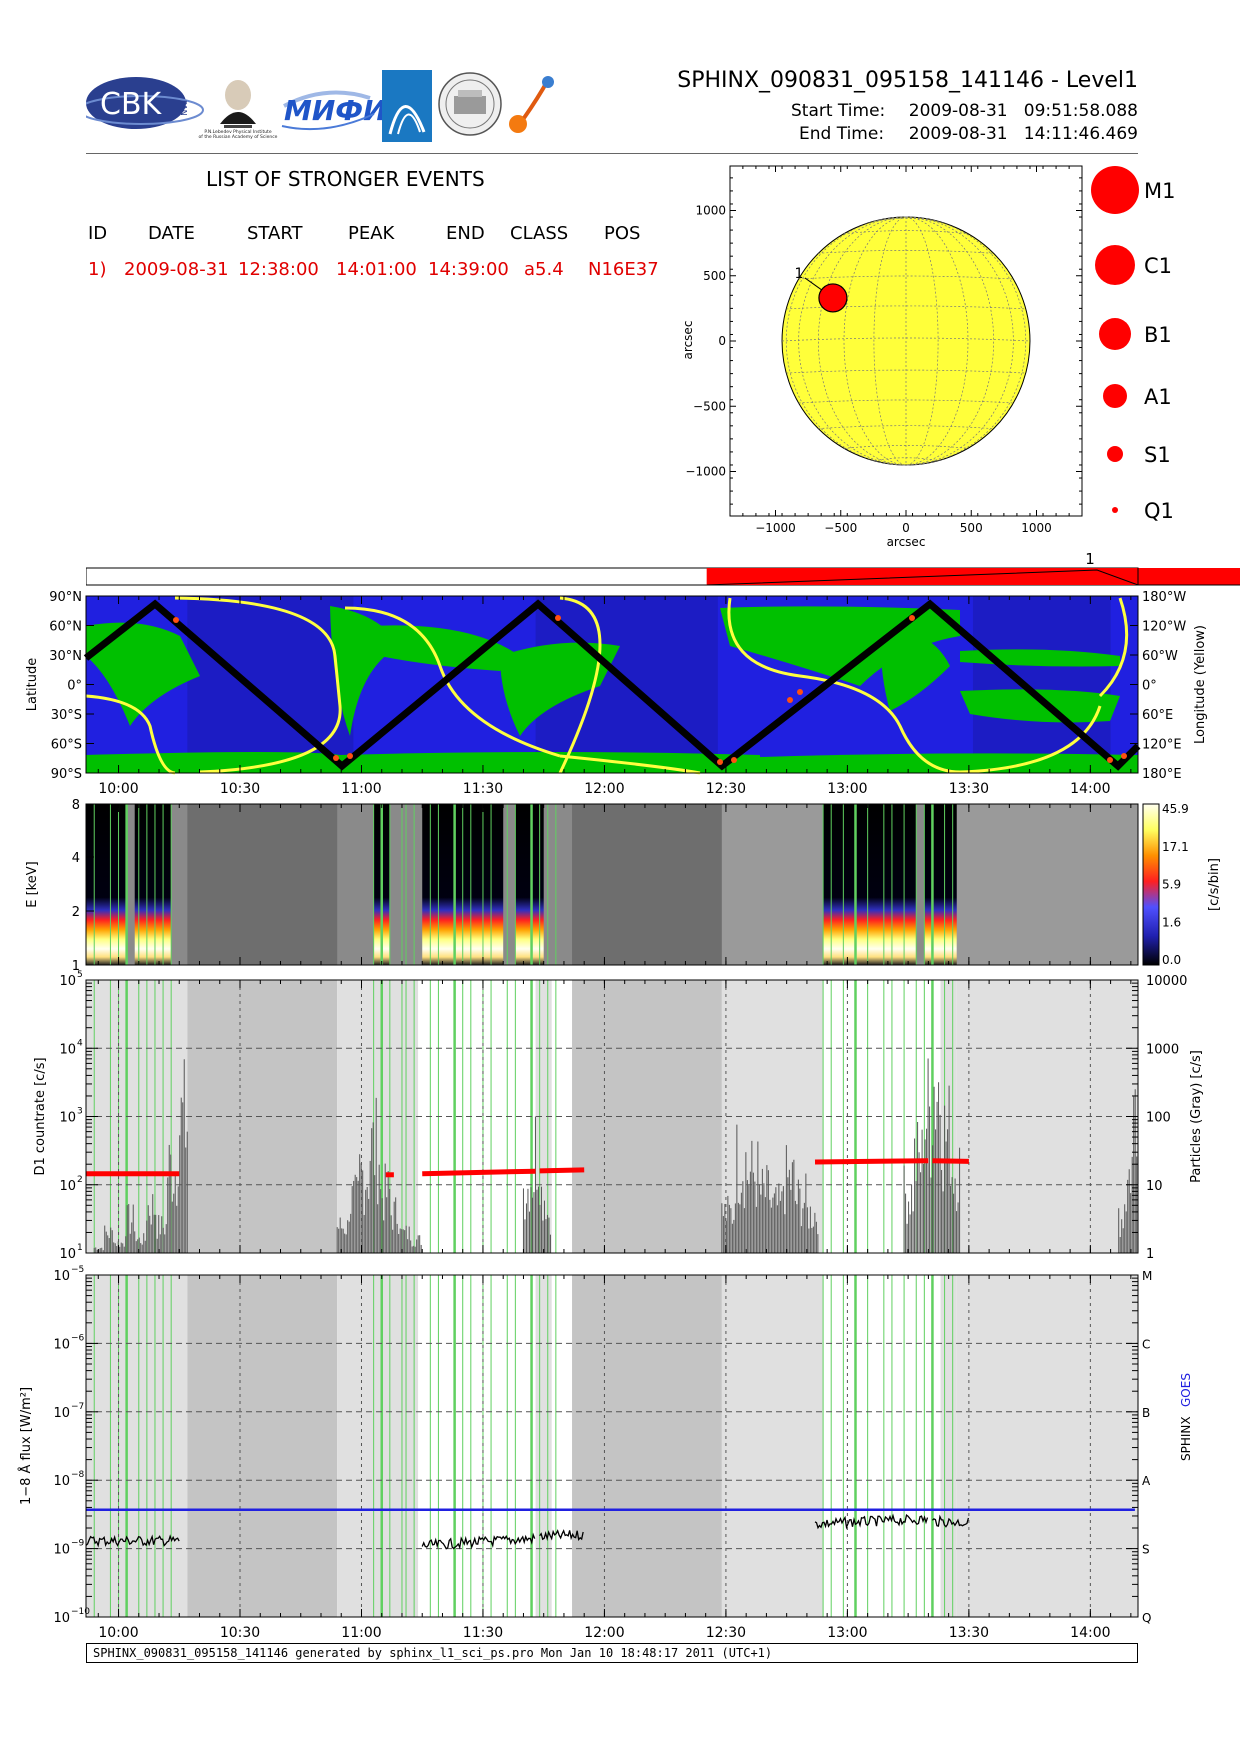 The width and height of the screenshot is (1240, 1754). What do you see at coordinates (171, 233) in the screenshot?
I see `events-col-date: DATE` at bounding box center [171, 233].